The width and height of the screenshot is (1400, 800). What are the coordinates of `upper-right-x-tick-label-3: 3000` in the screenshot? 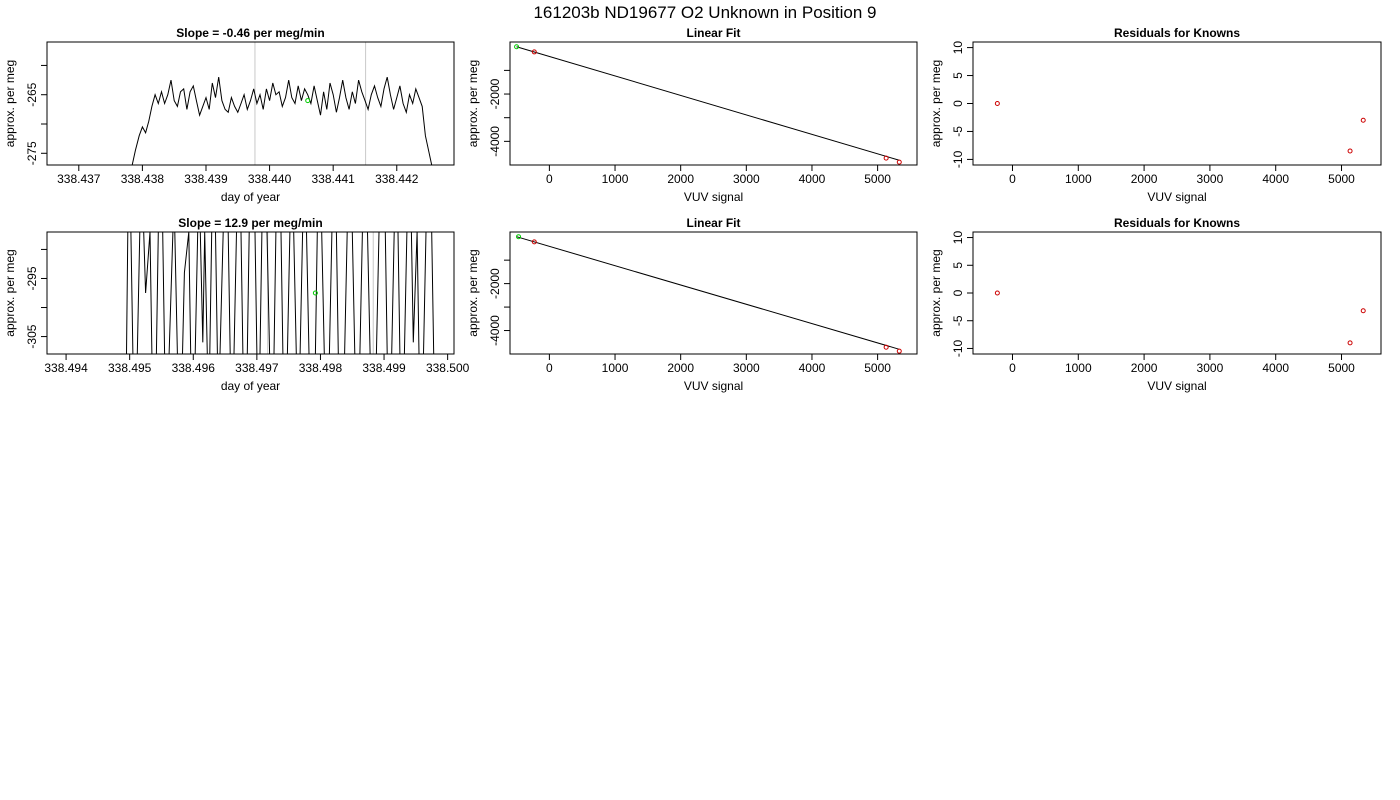 It's located at (1210, 179).